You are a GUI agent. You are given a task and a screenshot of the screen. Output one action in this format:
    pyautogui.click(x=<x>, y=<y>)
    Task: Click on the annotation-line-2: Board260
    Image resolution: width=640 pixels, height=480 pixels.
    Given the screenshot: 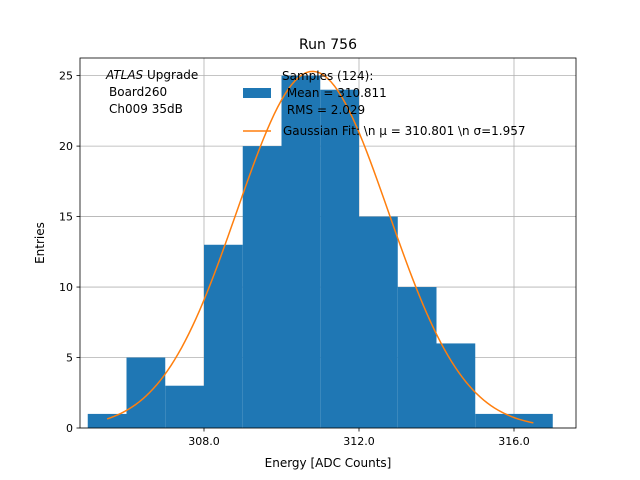 What is the action you would take?
    pyautogui.click(x=138, y=92)
    